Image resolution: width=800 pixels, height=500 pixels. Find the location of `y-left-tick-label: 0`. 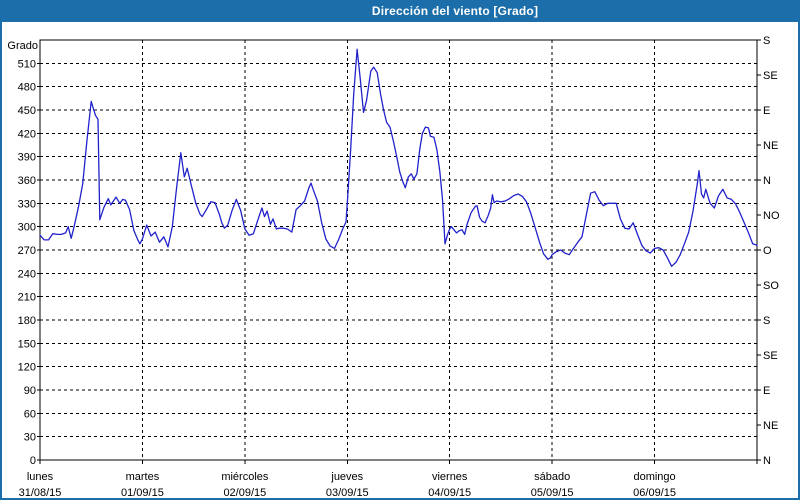

y-left-tick-label: 0 is located at coordinates (33, 461).